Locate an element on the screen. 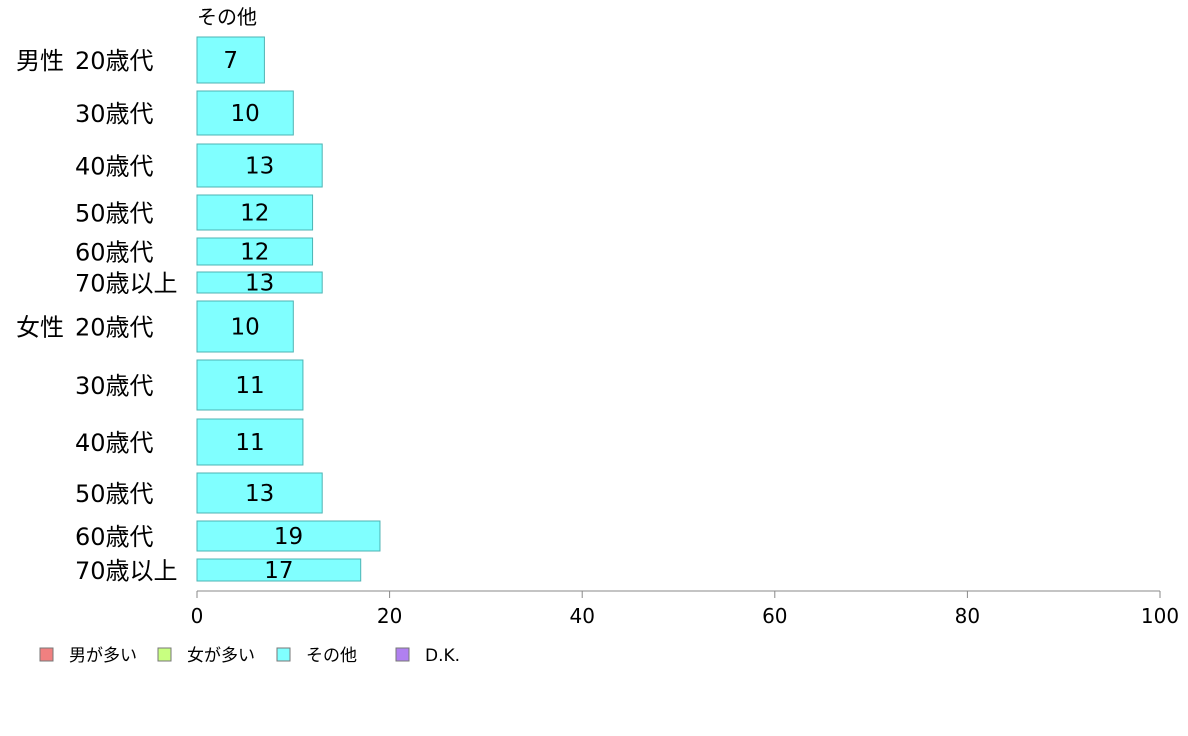 Image resolution: width=1188 pixels, height=736 pixels. bar-value-label: 7 is located at coordinates (230, 61).